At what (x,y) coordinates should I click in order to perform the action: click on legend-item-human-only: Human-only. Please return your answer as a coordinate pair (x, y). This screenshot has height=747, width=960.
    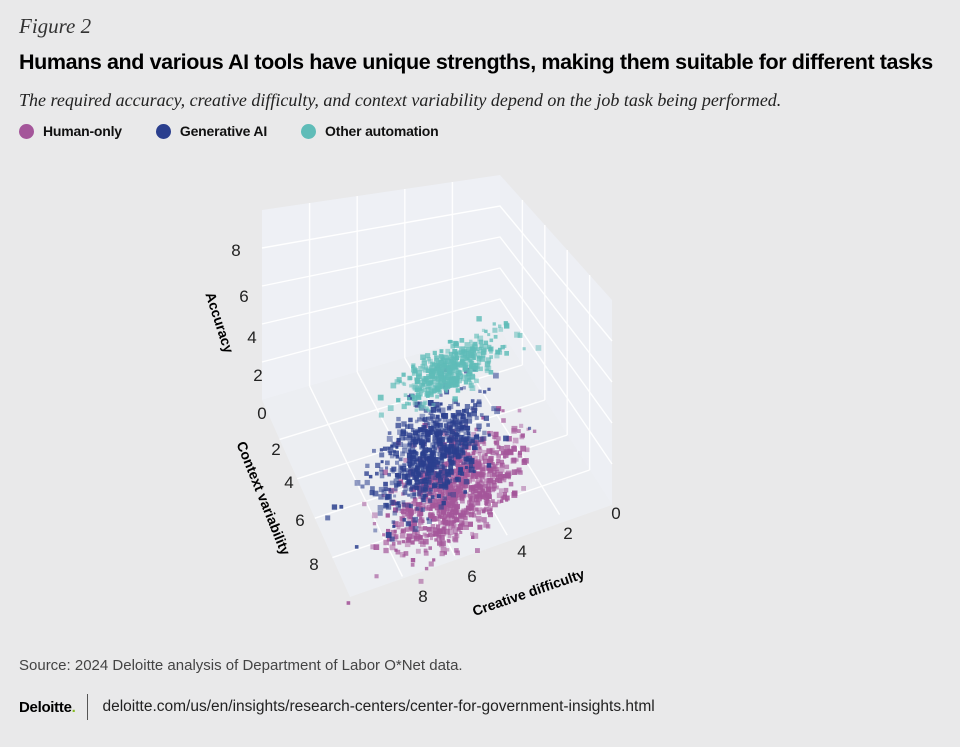
    Looking at the image, I should click on (70, 131).